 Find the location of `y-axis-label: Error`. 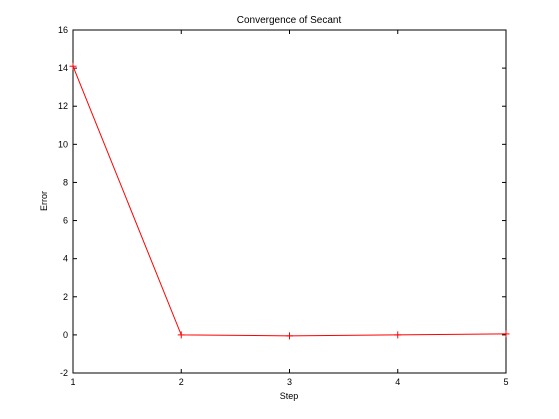

y-axis-label: Error is located at coordinates (44, 201).